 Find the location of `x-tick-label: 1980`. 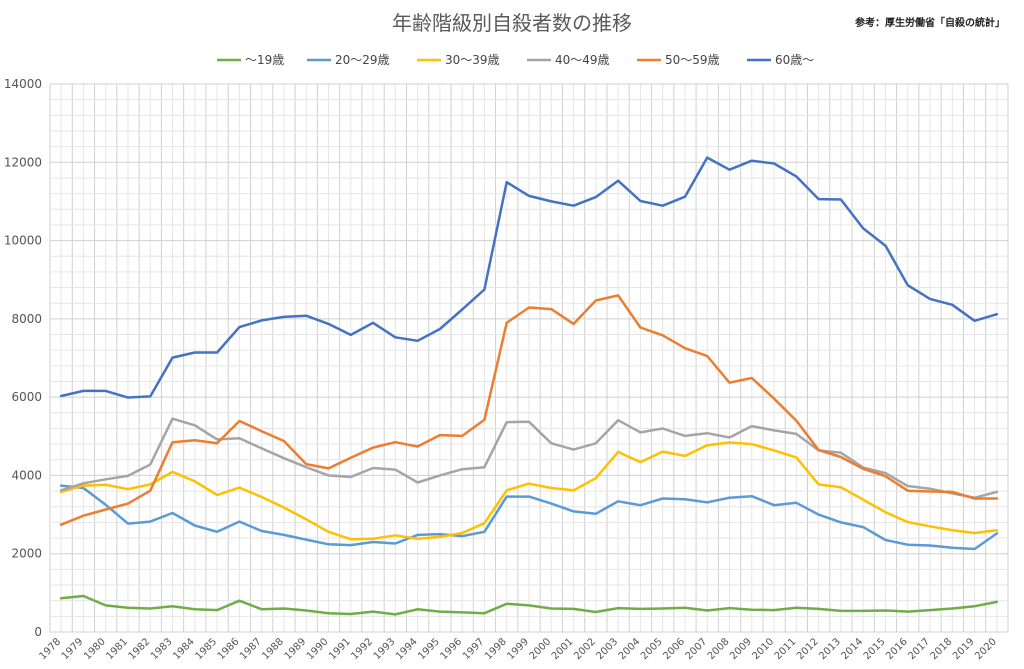

x-tick-label: 1980 is located at coordinates (95, 649).